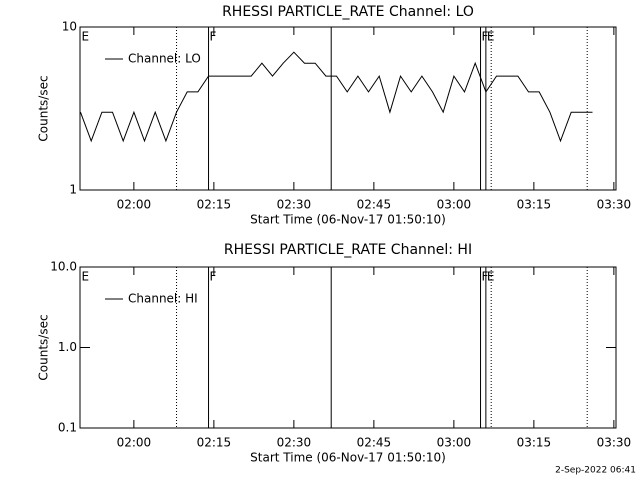 This screenshot has width=640, height=480. I want to click on chart-title: RHESSI PARTICLE_RATE Channel: LO, so click(348, 12).